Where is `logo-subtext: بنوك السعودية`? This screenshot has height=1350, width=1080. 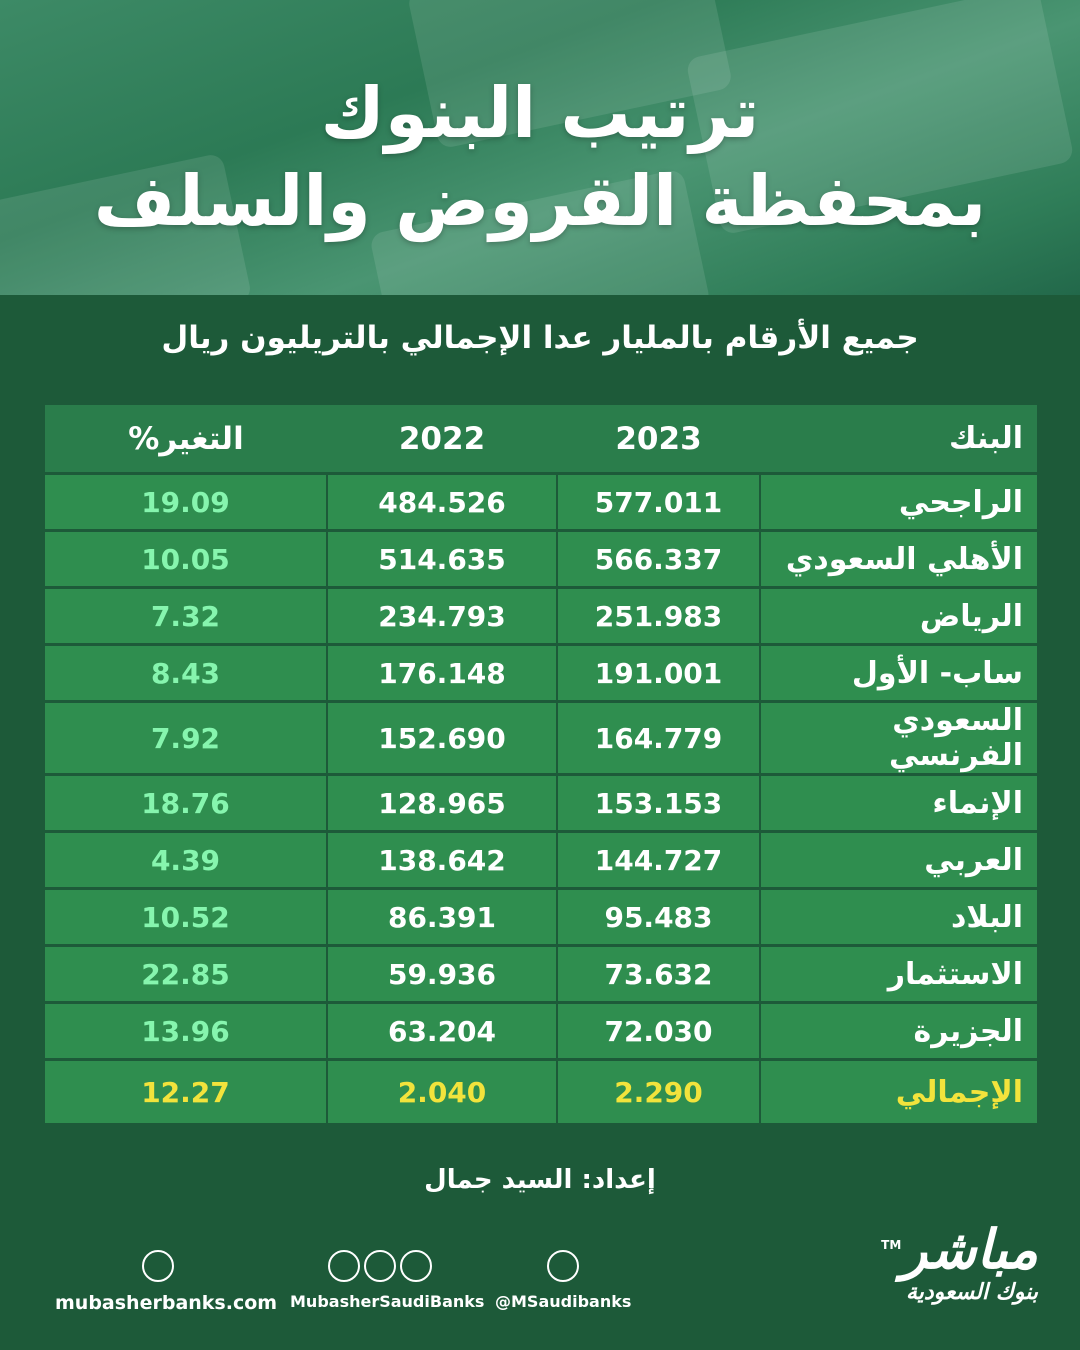 logo-subtext: بنوك السعودية is located at coordinates (971, 1292).